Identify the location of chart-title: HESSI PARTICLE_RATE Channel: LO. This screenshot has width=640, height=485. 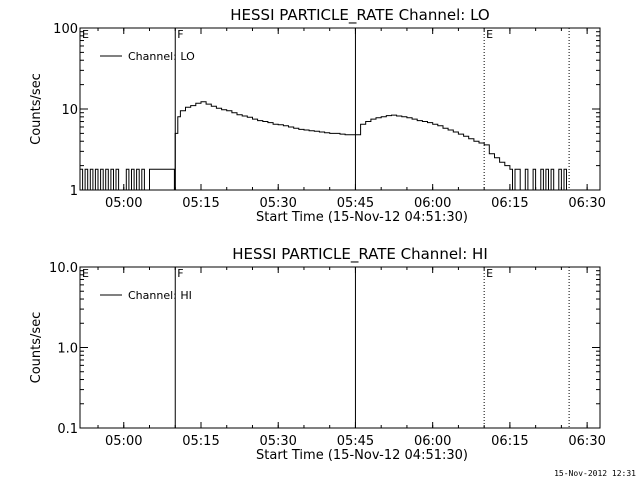
(359, 15).